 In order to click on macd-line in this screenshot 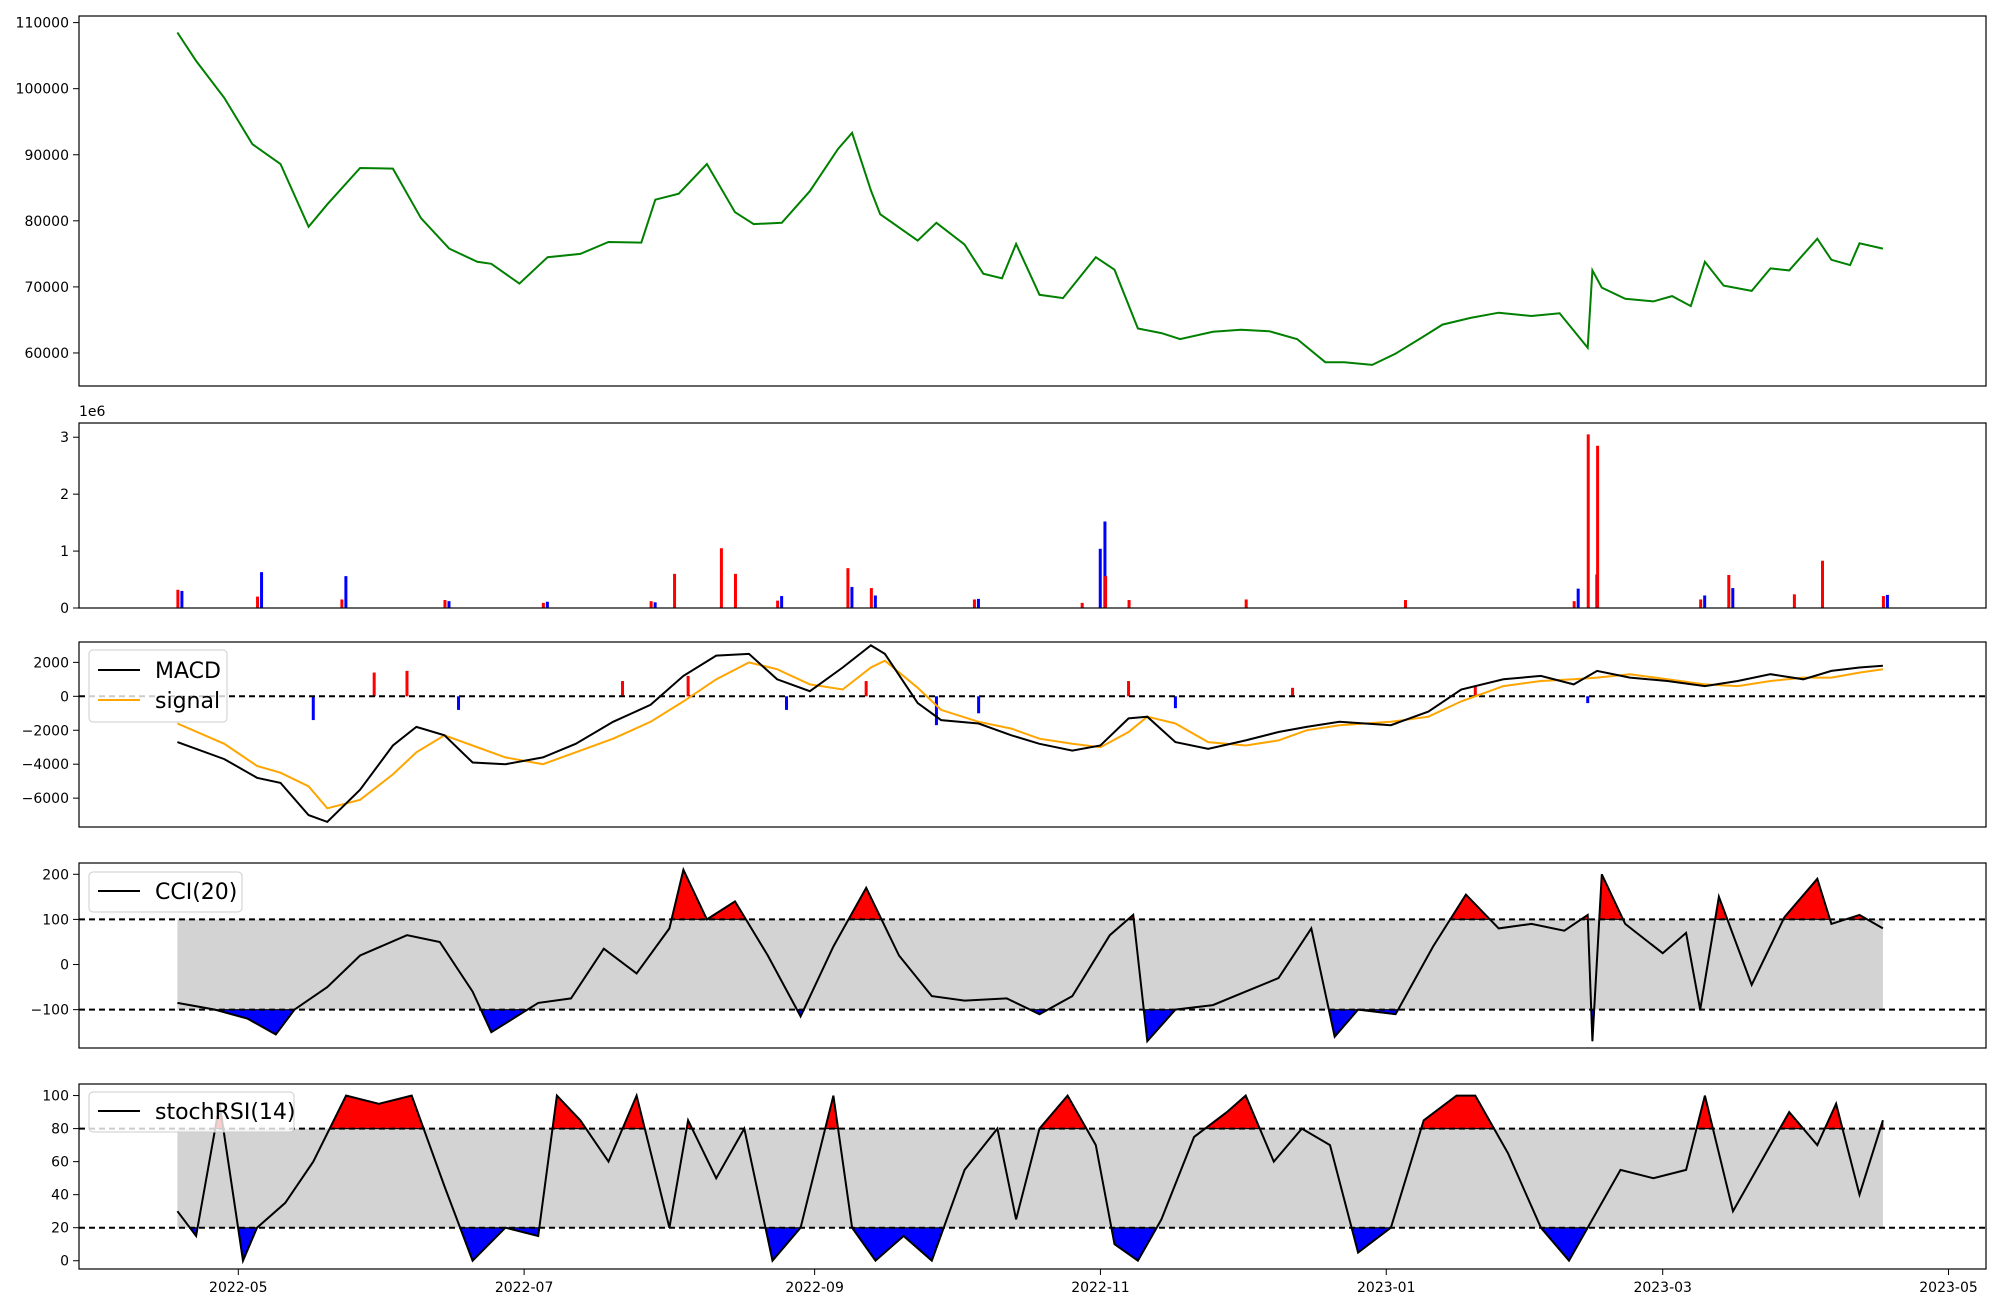, I will do `click(1030, 734)`.